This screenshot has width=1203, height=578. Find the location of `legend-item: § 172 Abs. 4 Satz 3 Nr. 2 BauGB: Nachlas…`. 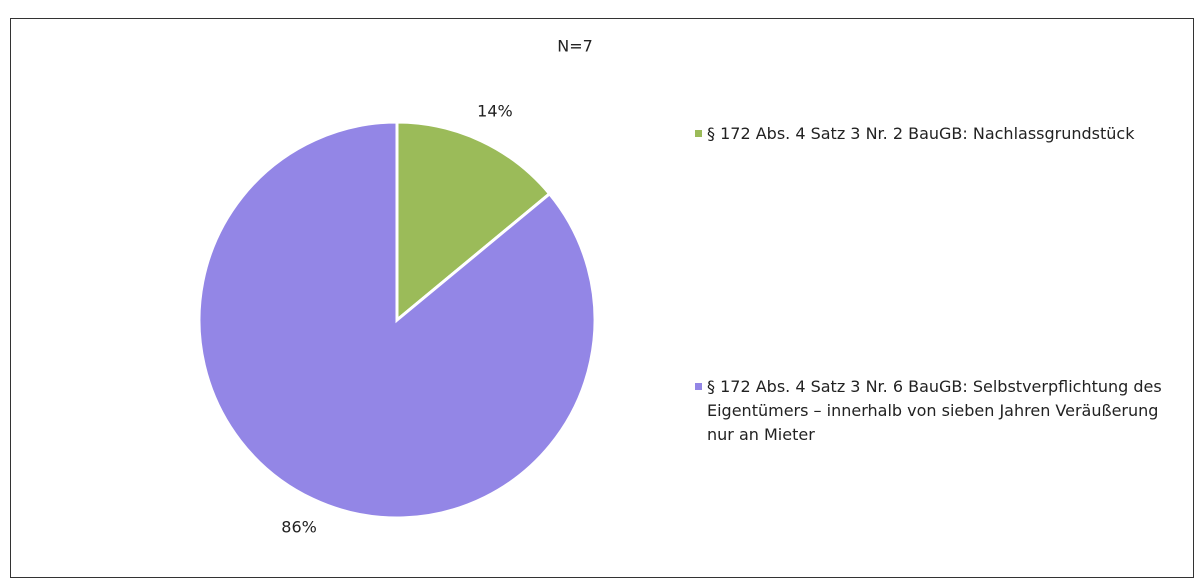

legend-item: § 172 Abs. 4 Satz 3 Nr. 2 BauGB: Nachlas… is located at coordinates (930, 134).